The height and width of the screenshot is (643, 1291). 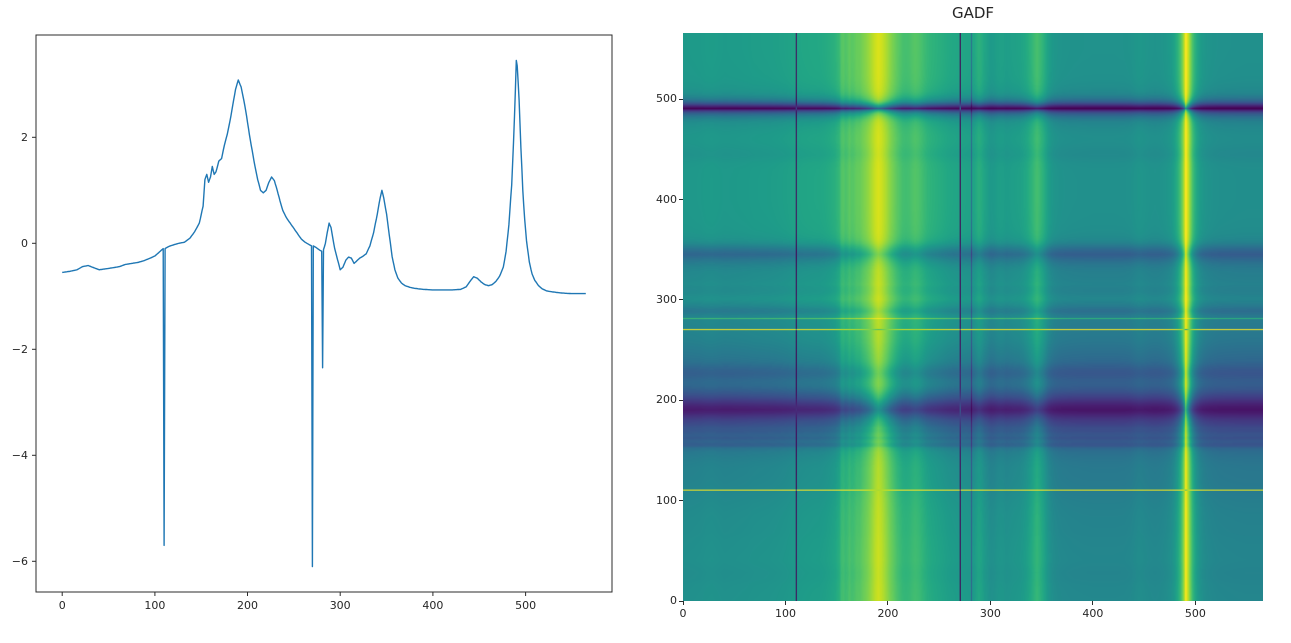 What do you see at coordinates (24, 137) in the screenshot?
I see `svg-text: 2` at bounding box center [24, 137].